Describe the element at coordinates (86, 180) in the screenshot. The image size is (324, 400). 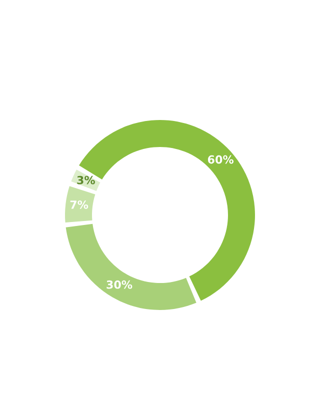
I see `data-label: 3%` at that location.